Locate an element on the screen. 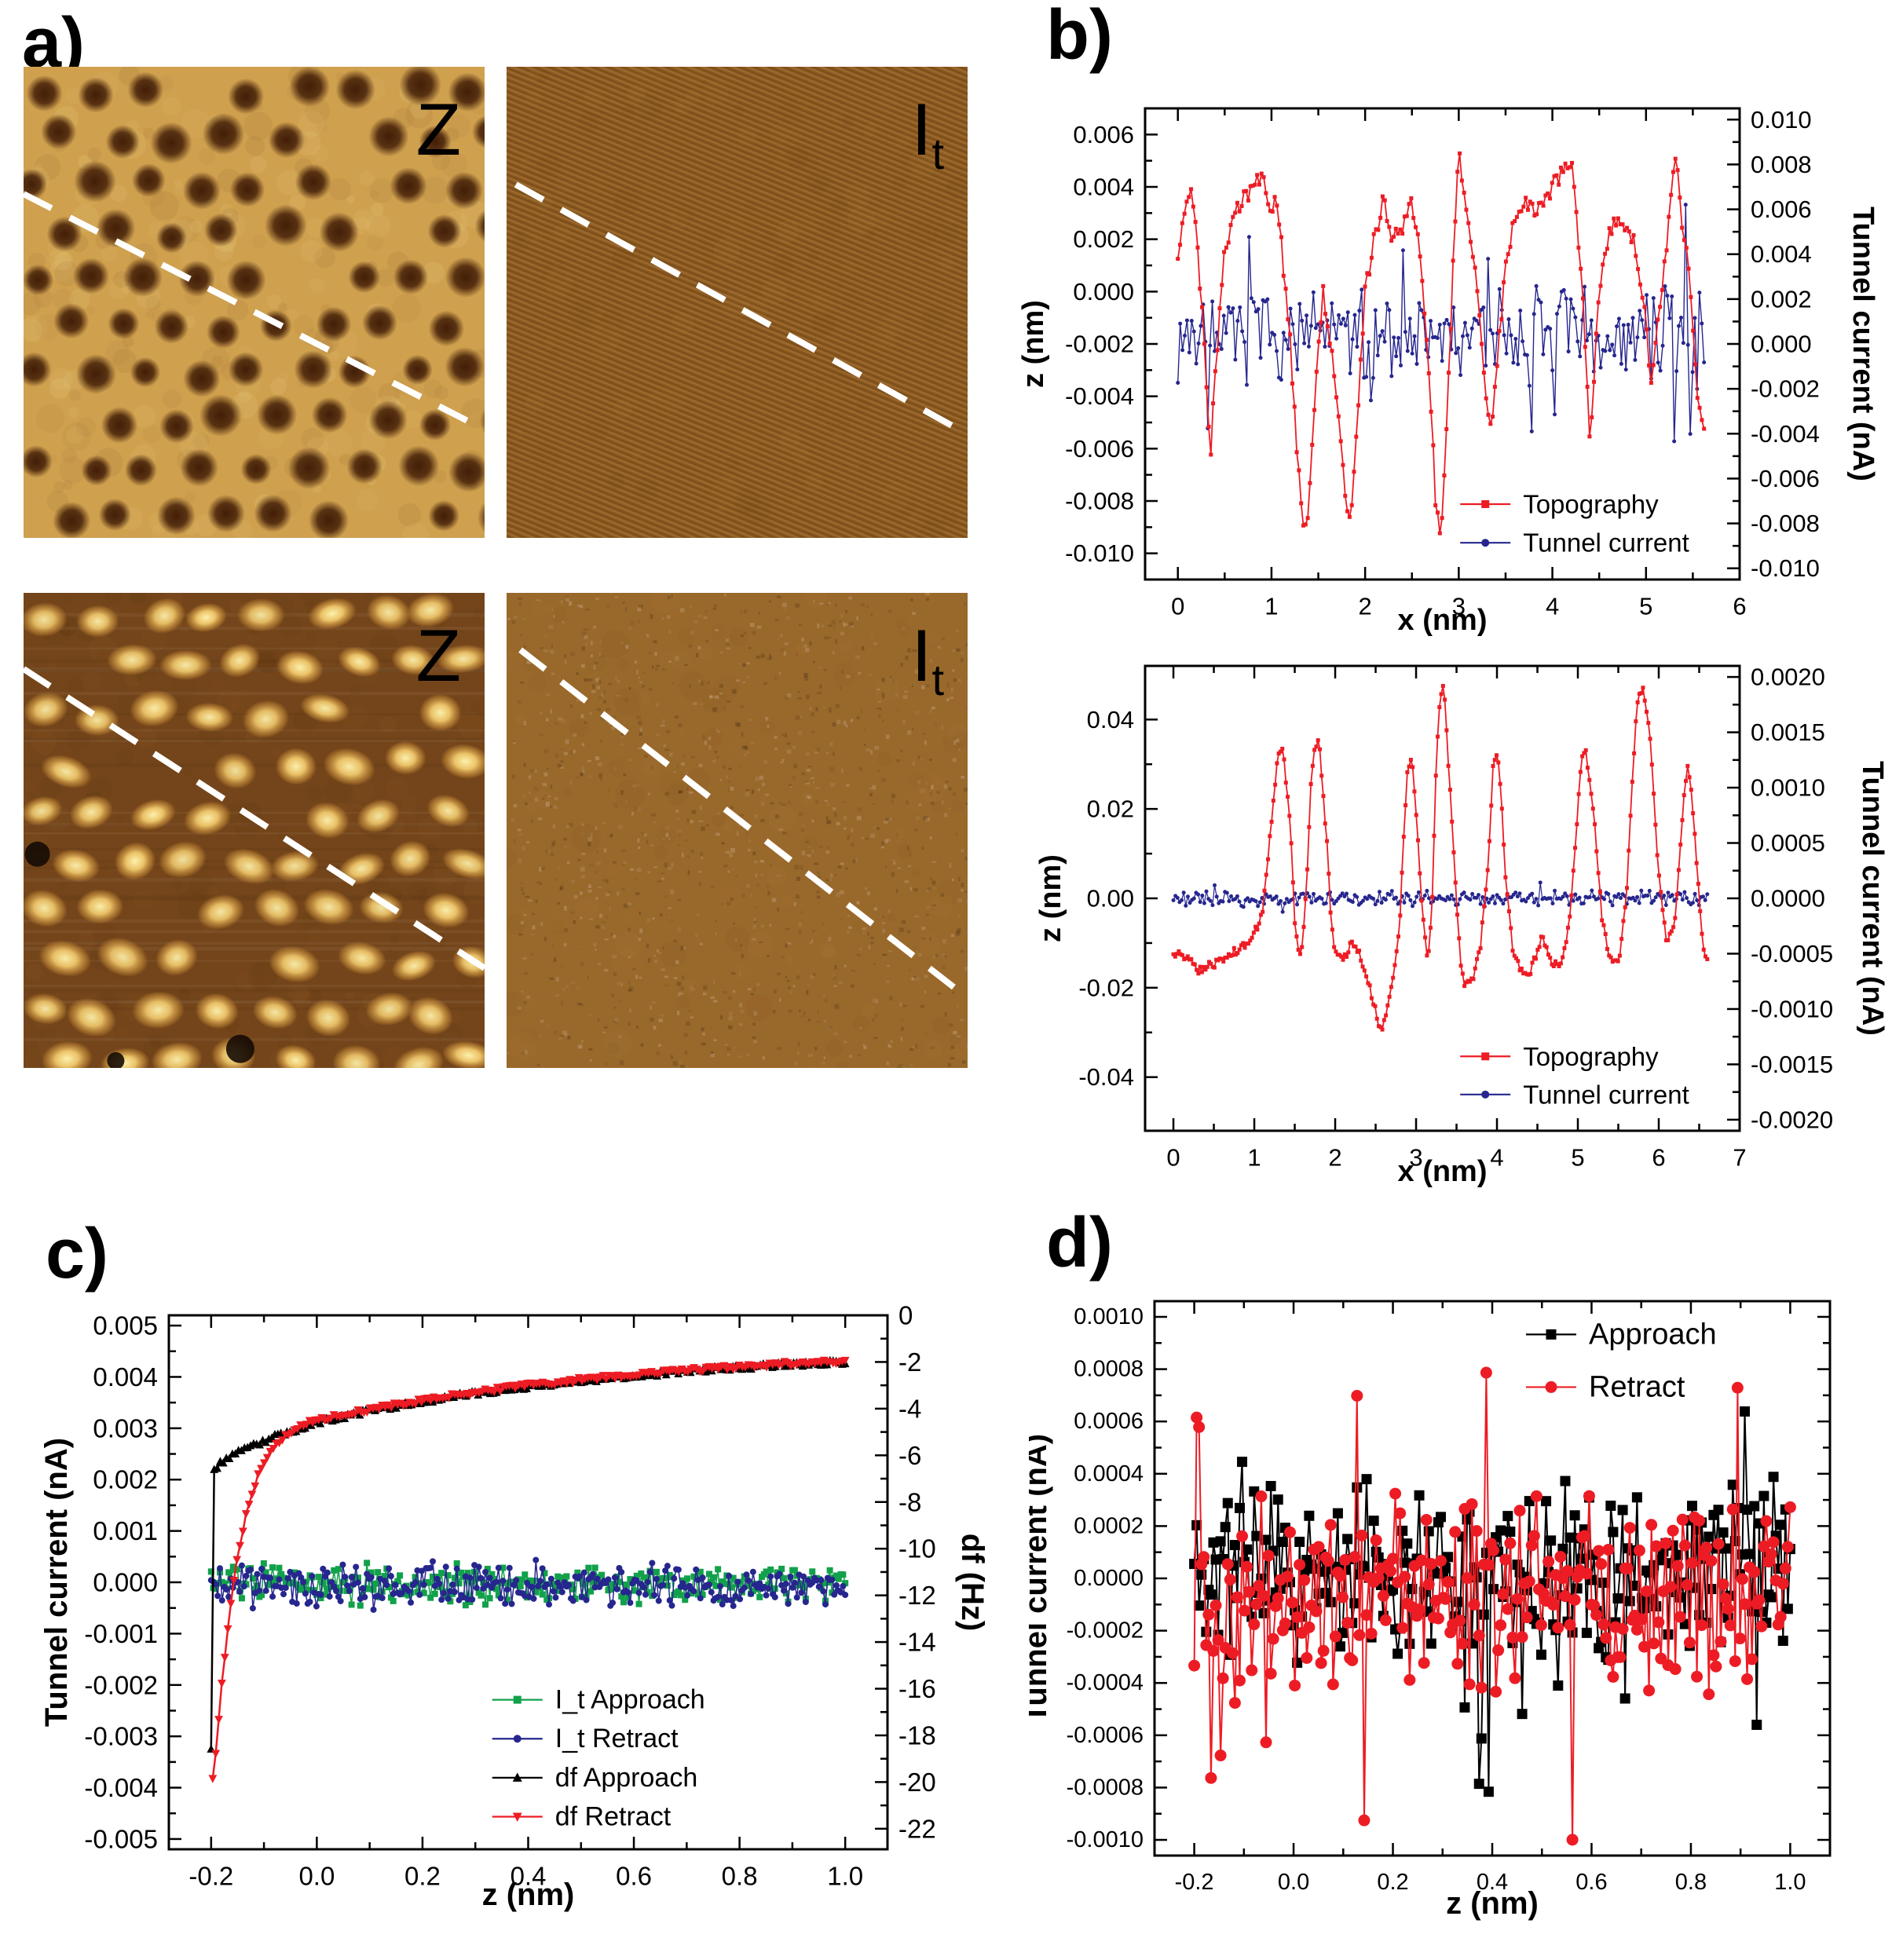 The height and width of the screenshot is (1960, 1892). series-i-t-retract is located at coordinates (528, 1584).